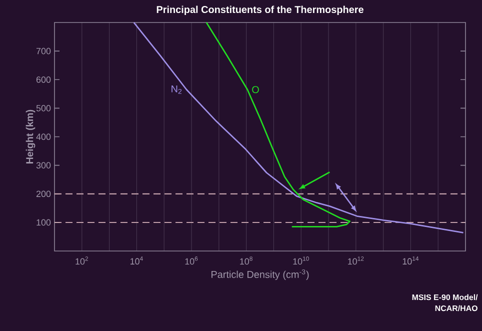 The image size is (482, 331). Describe the element at coordinates (191, 260) in the screenshot. I see `x-tick-label: 10$^{6}$` at that location.